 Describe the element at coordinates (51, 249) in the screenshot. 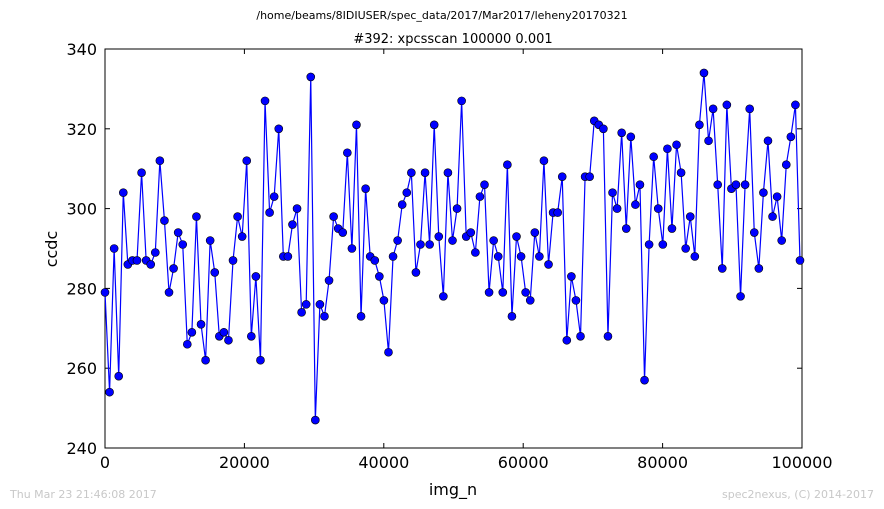

I see `y-axis-label: ccdc` at that location.